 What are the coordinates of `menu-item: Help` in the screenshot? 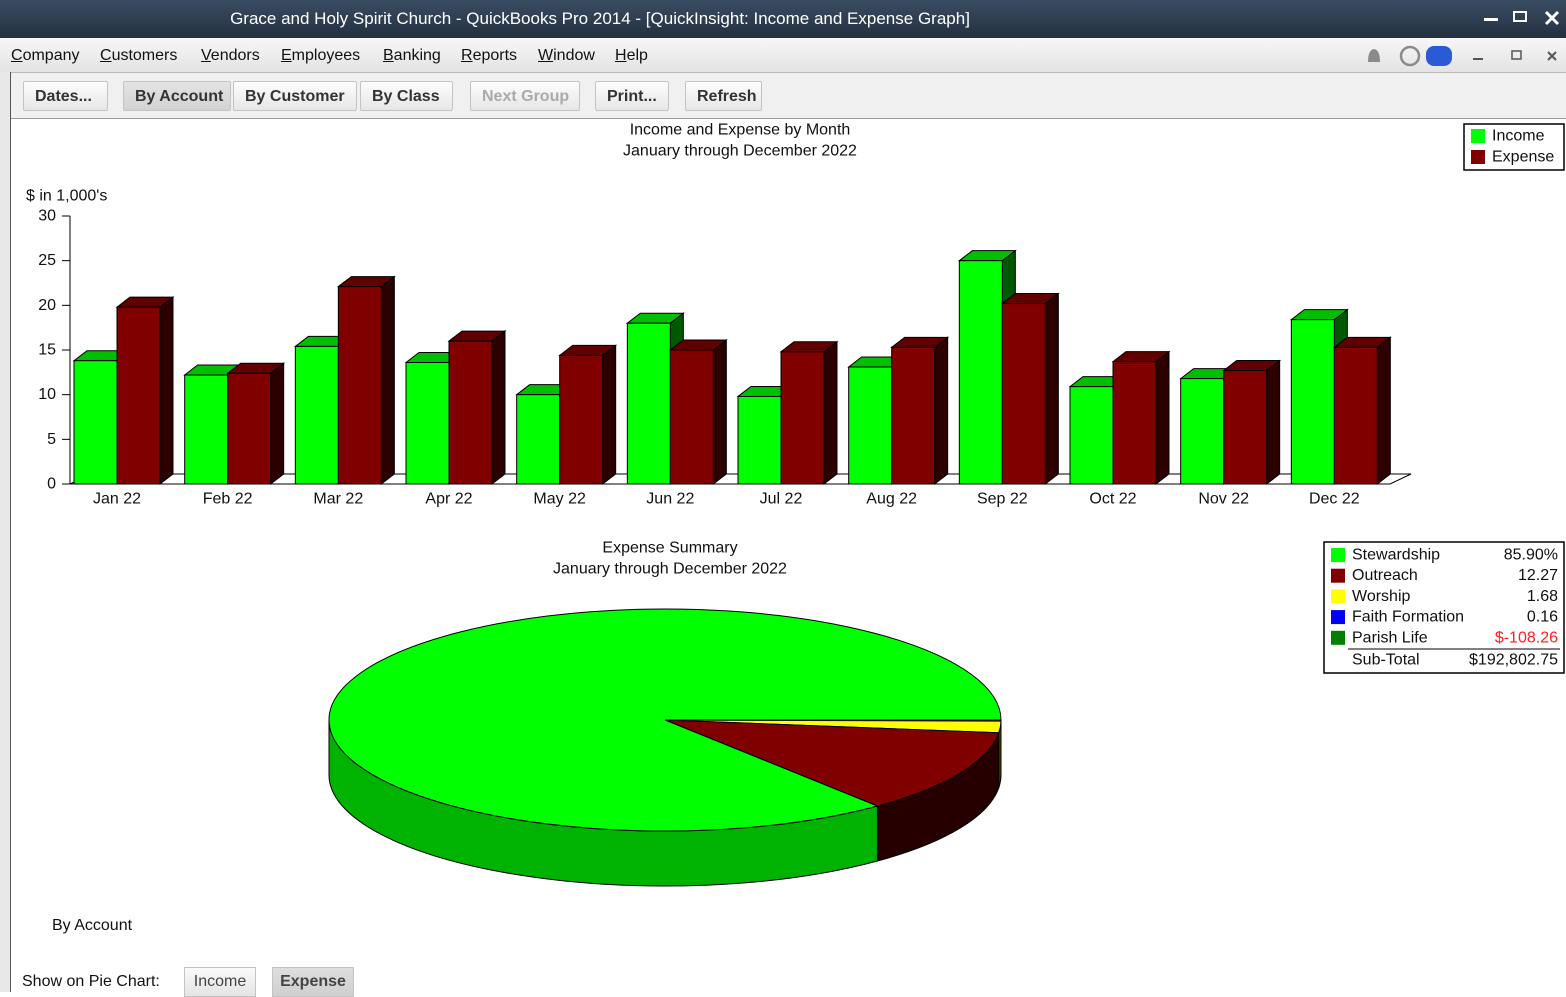 It's located at (631, 56).